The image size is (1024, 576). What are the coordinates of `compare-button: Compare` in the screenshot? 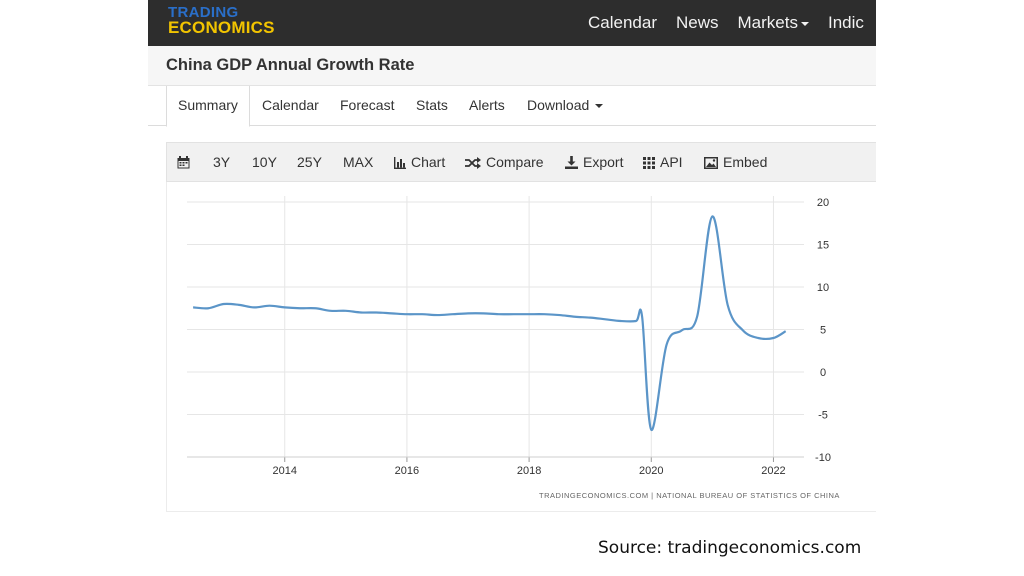 It's located at (504, 162).